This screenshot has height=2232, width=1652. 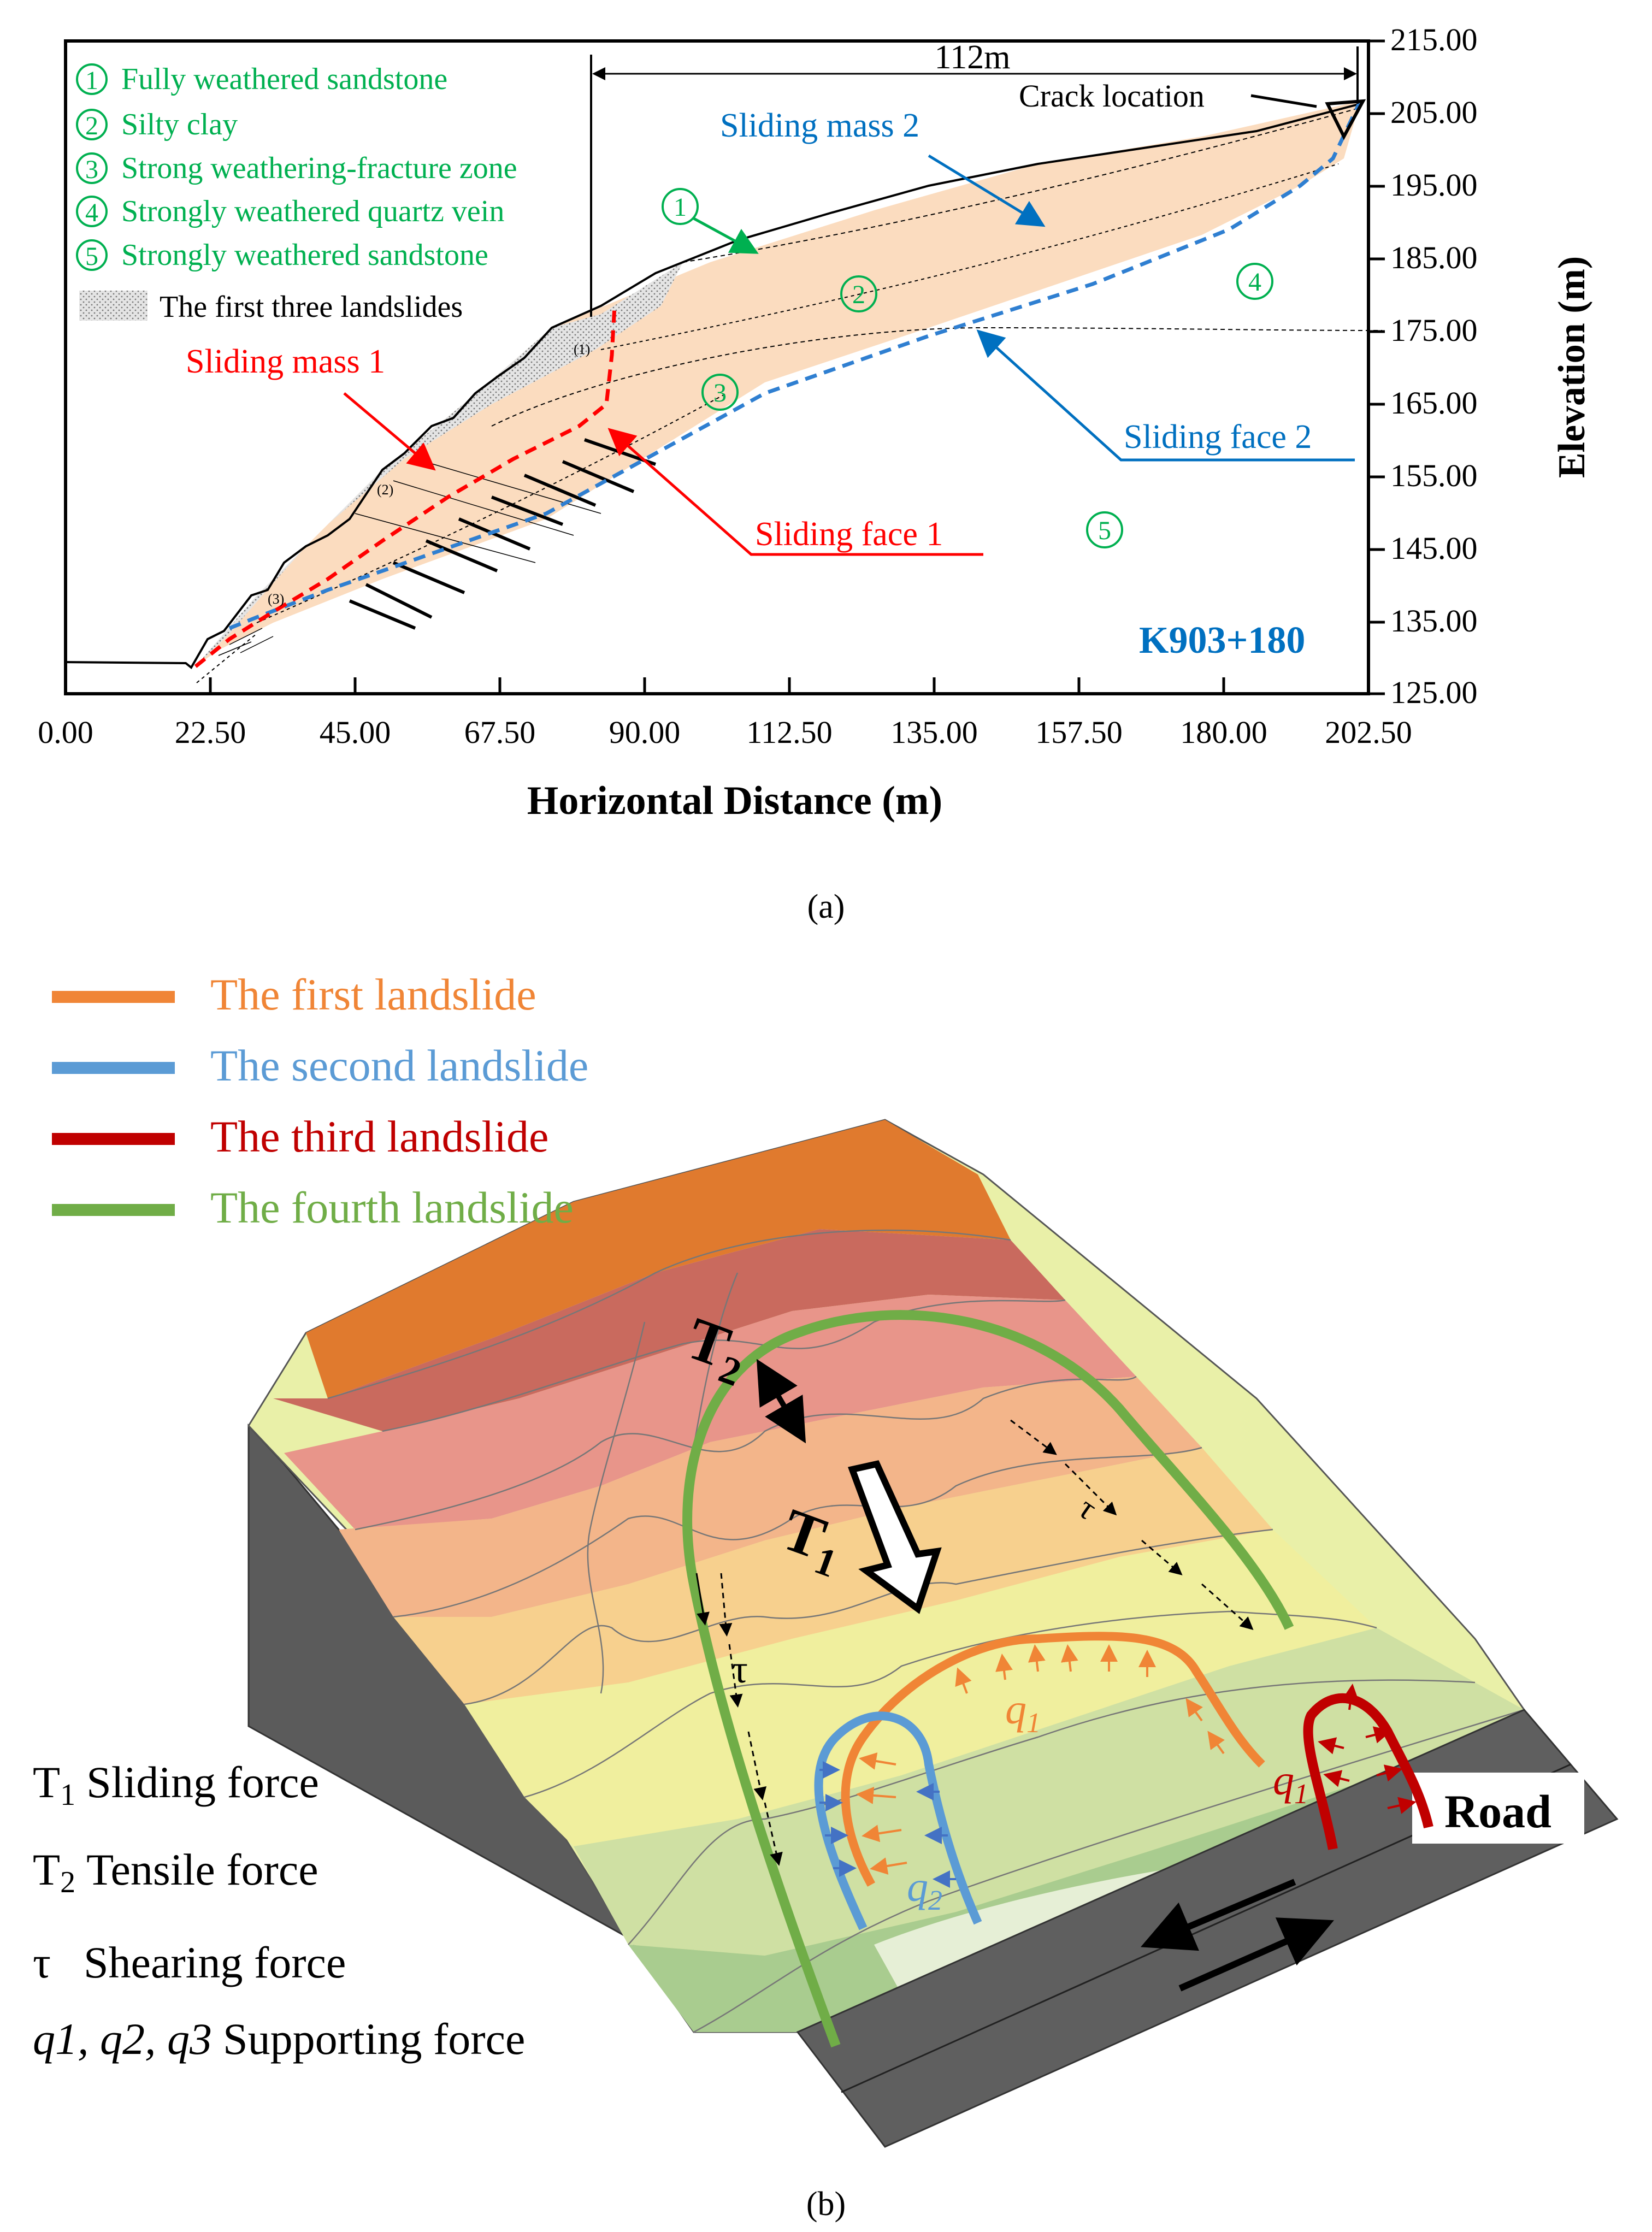 I want to click on x-tick-label: 67.50, so click(x=500, y=732).